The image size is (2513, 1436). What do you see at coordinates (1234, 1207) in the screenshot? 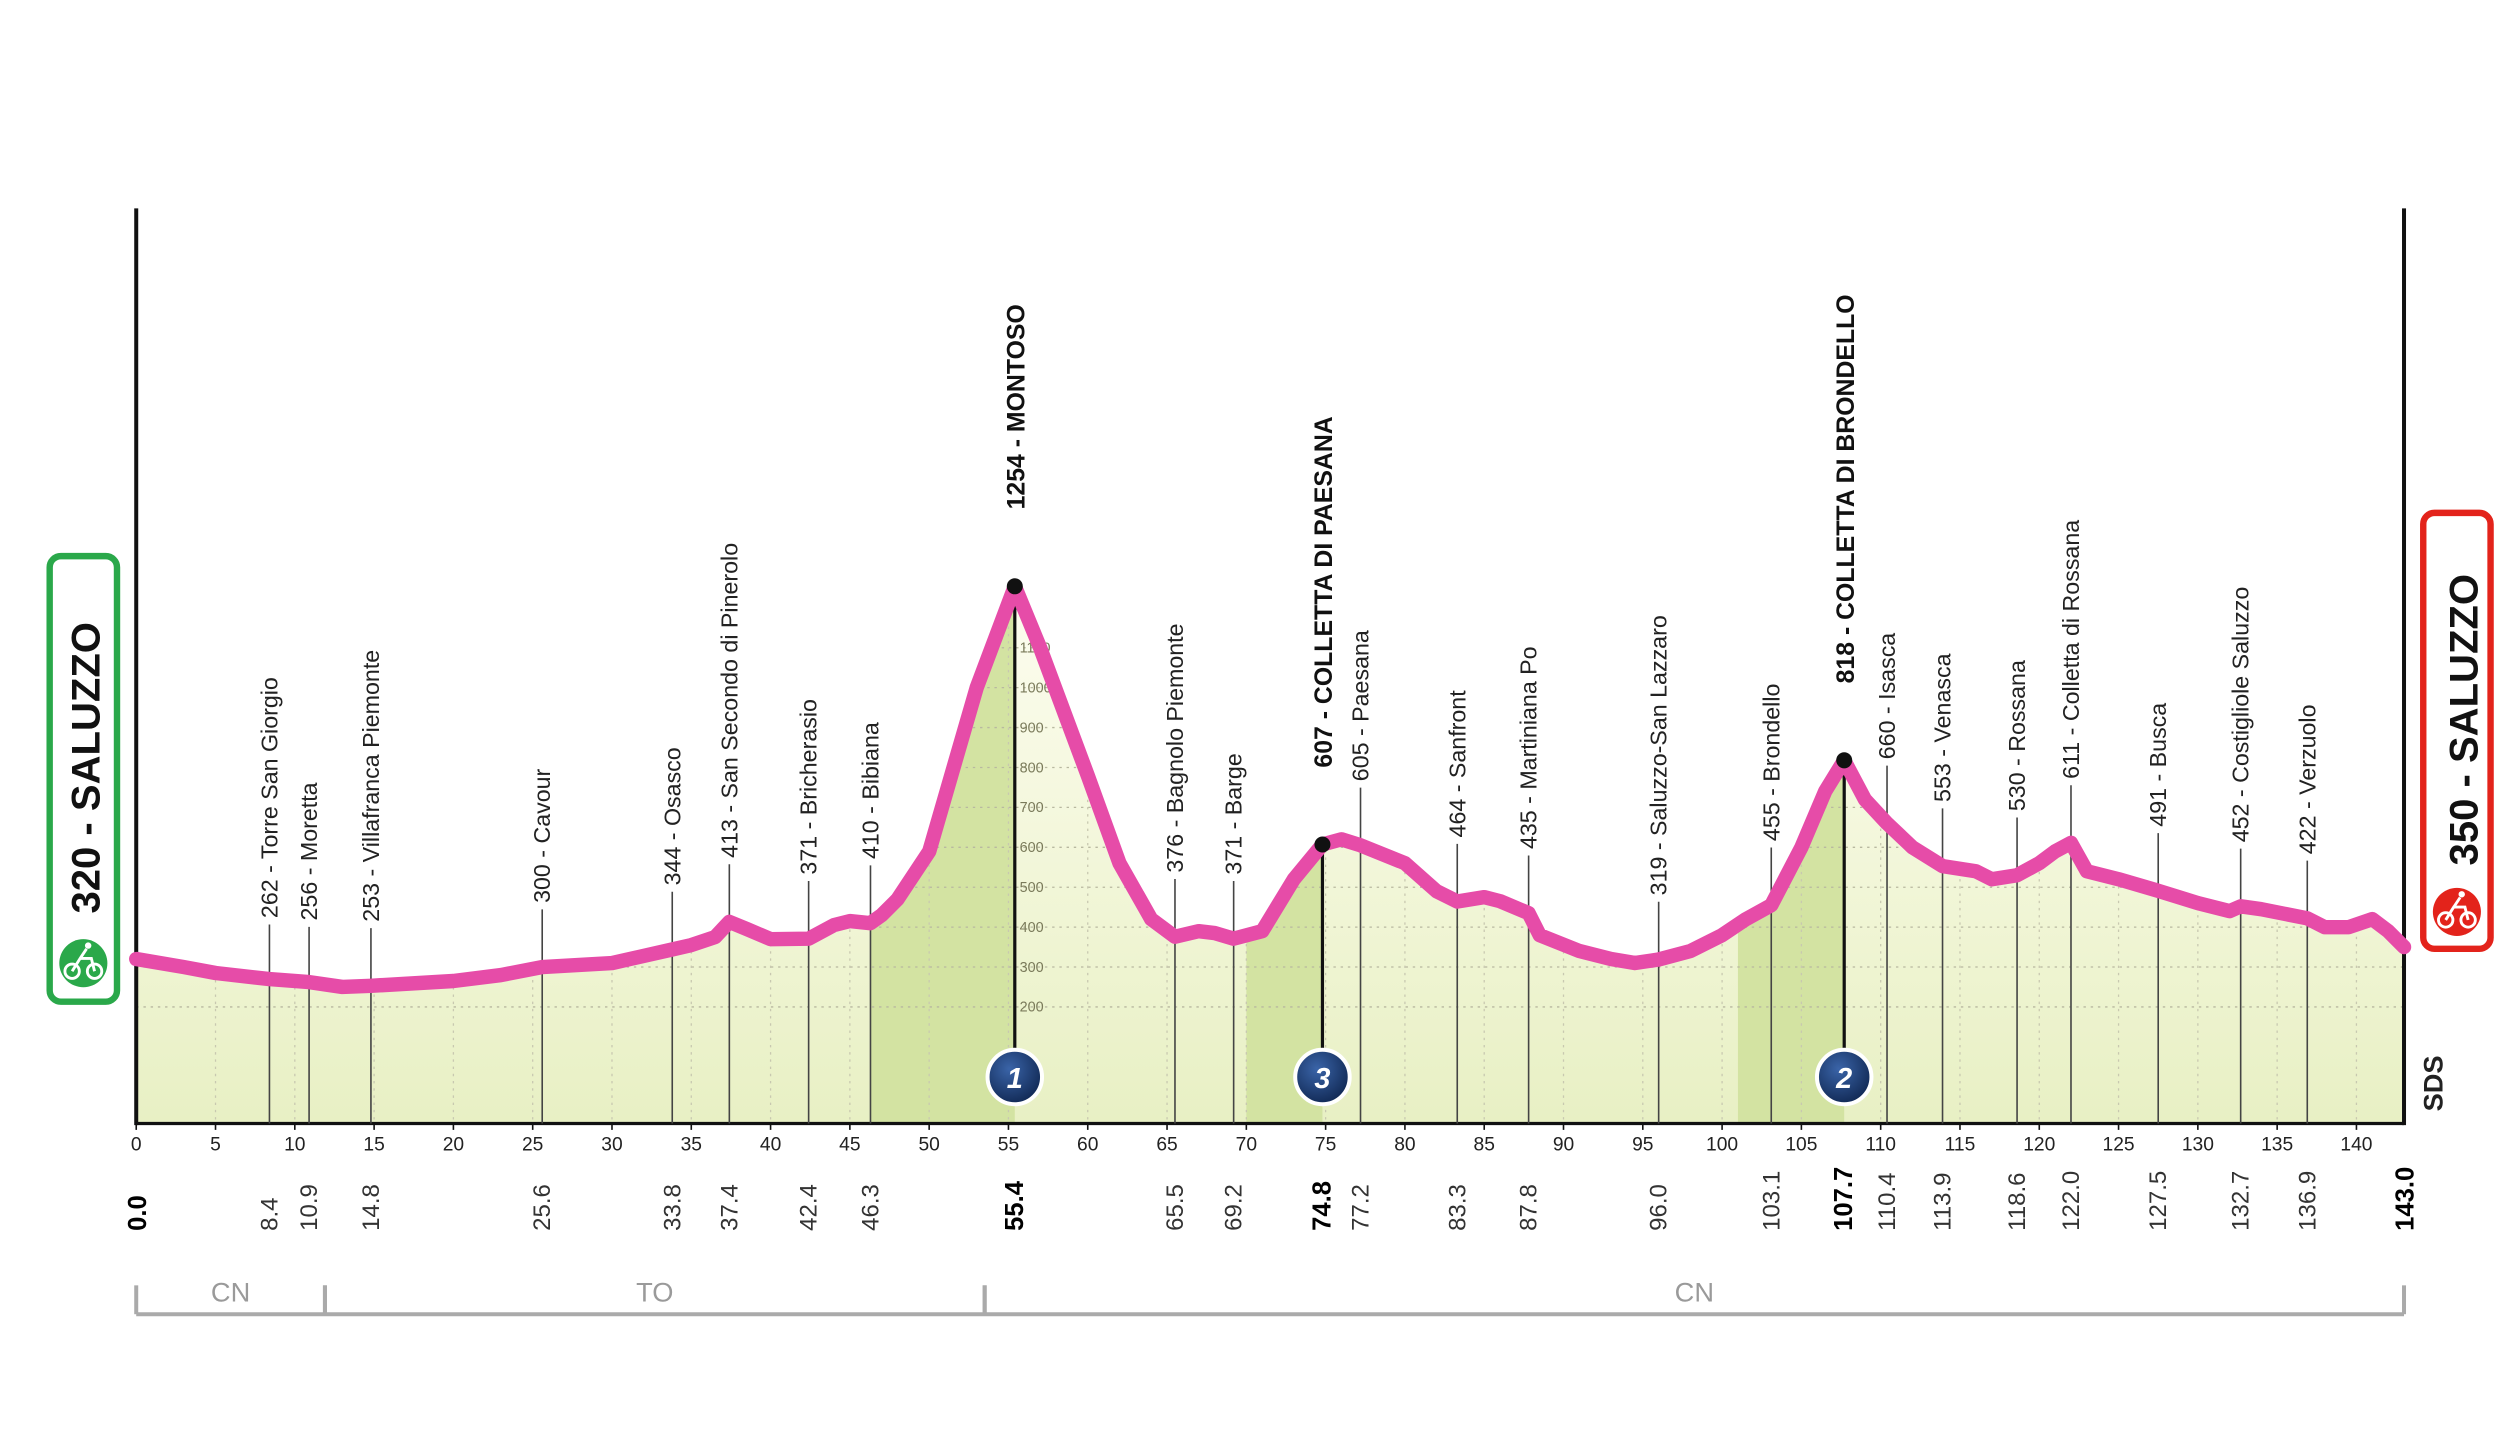
I see `km-label: 69.2` at bounding box center [1234, 1207].